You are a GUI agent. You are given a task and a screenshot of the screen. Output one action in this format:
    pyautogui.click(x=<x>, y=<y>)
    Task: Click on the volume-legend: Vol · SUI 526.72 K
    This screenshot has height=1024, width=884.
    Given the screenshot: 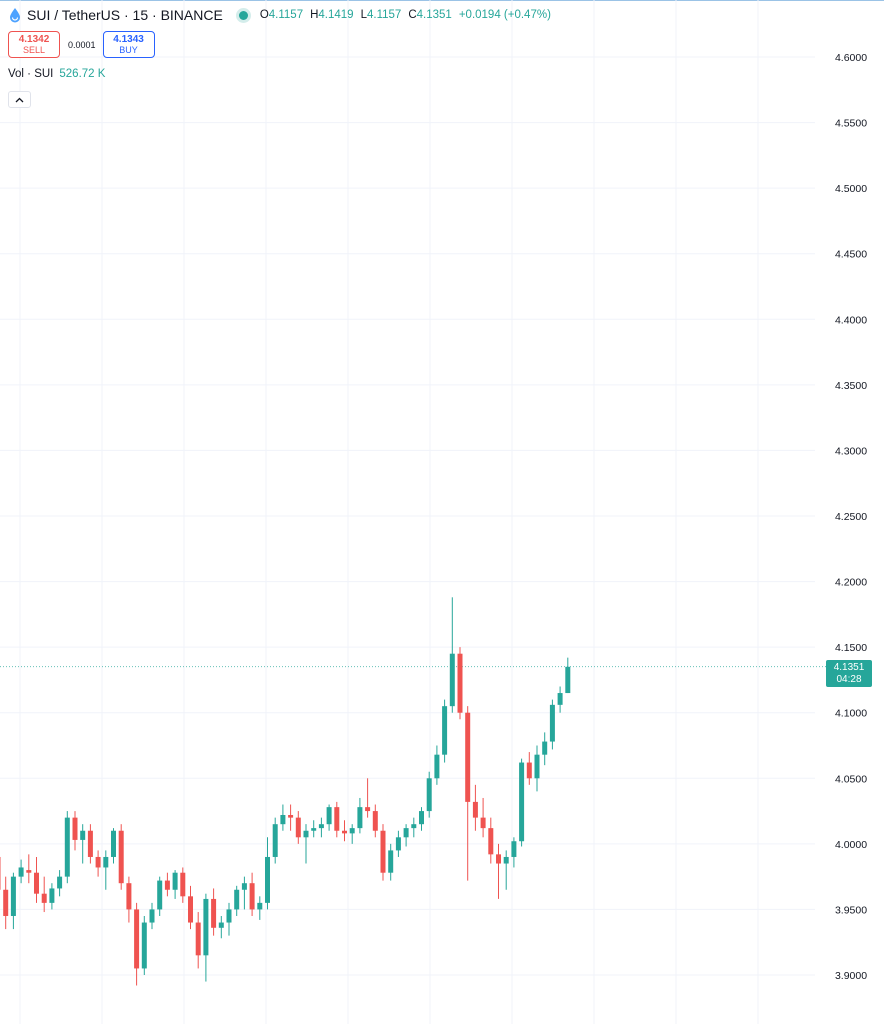 What is the action you would take?
    pyautogui.click(x=56, y=74)
    